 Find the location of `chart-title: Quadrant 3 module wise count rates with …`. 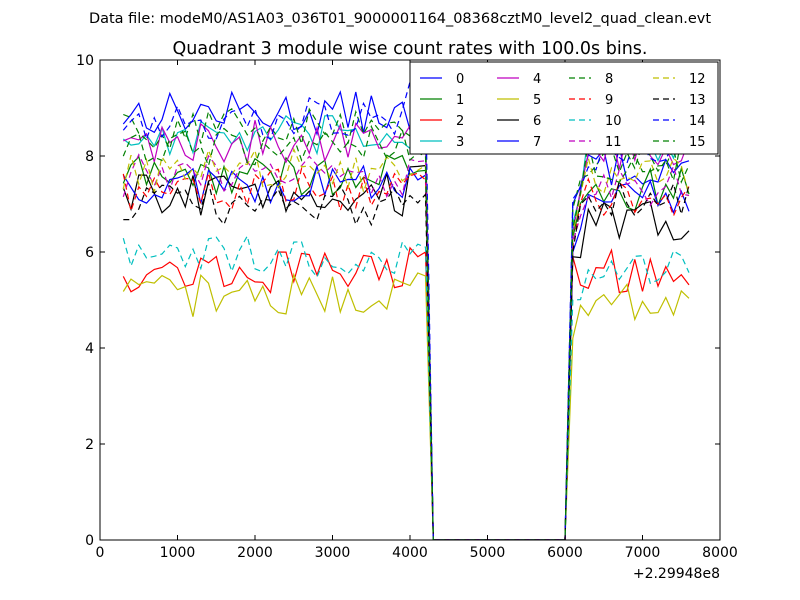

chart-title: Quadrant 3 module wise count rates with … is located at coordinates (410, 49).